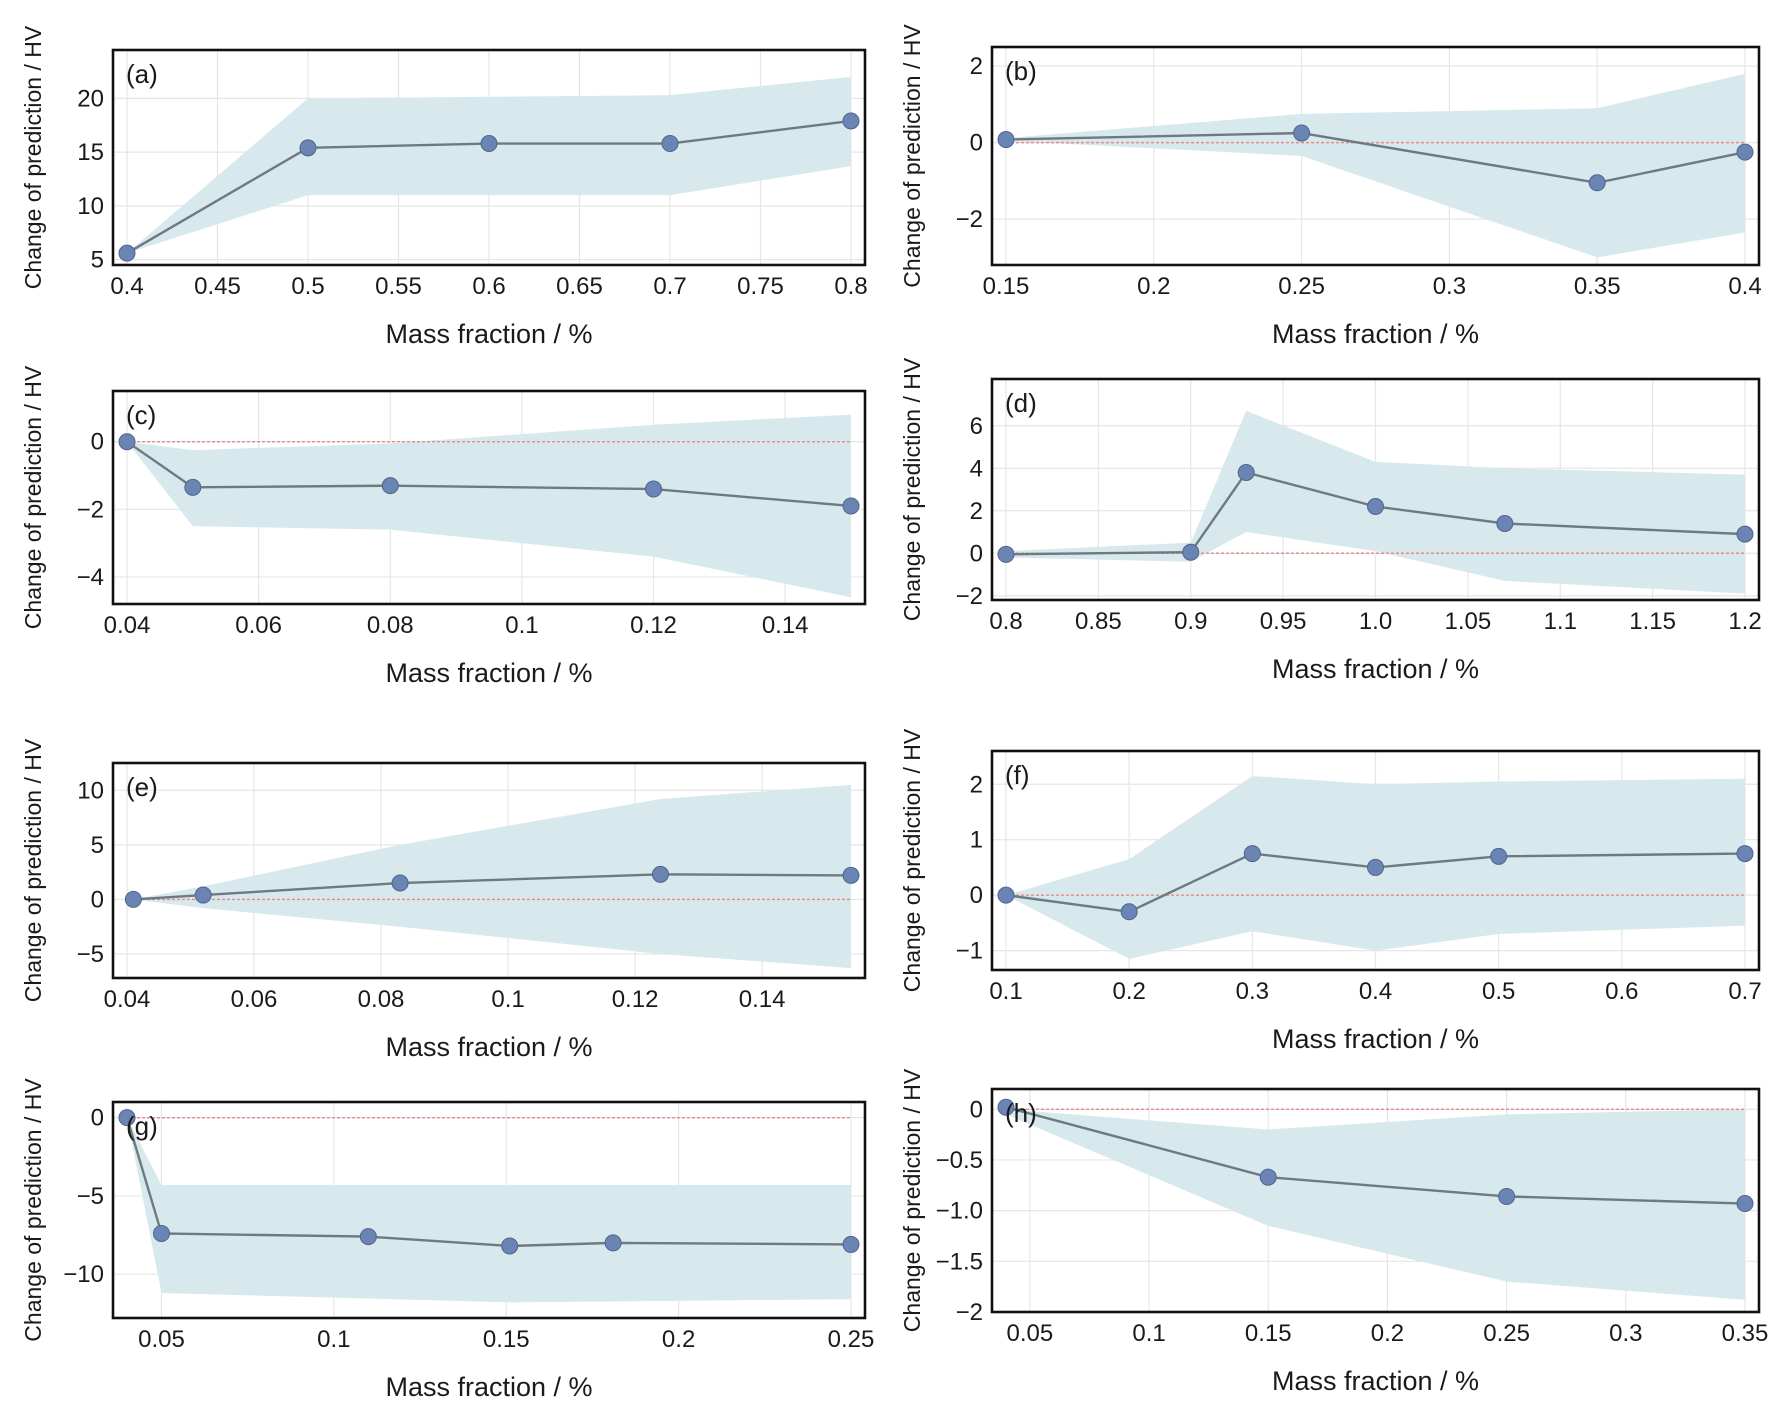 The height and width of the screenshot is (1416, 1772). What do you see at coordinates (390, 625) in the screenshot?
I see `x-tick-label: 0.08` at bounding box center [390, 625].